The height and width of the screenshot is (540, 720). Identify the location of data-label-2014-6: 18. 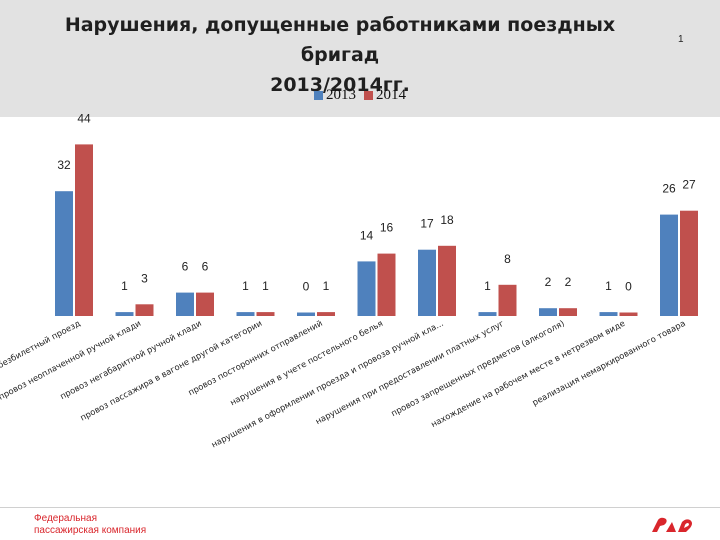
(447, 220).